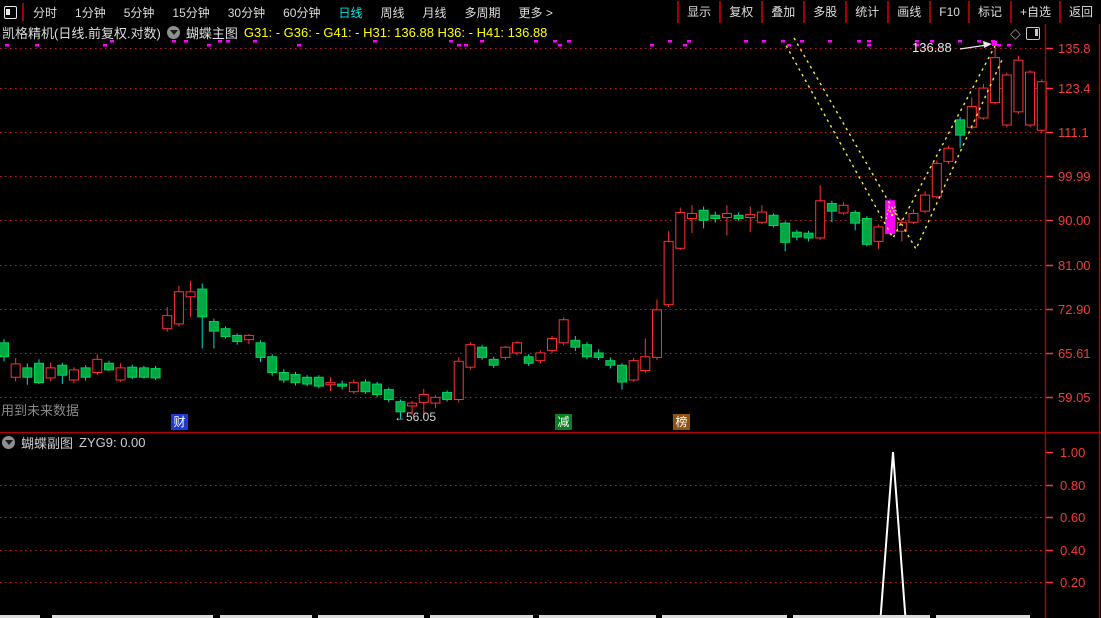  I want to click on action-button-0: 显示, so click(698, 12).